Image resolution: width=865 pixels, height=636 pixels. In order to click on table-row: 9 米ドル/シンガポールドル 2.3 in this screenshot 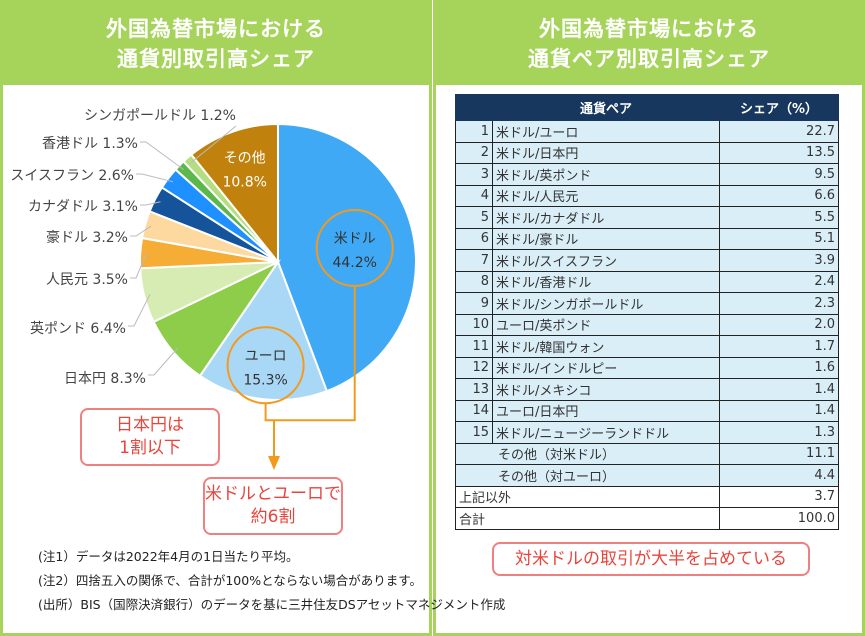, I will do `click(647, 303)`.